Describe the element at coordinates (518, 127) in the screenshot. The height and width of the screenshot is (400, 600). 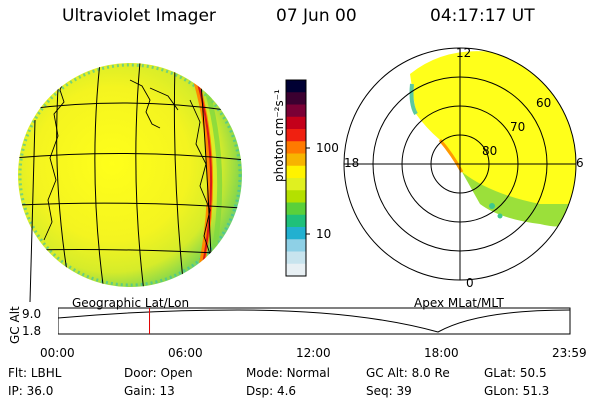
I see `lat-label-70: 70` at that location.